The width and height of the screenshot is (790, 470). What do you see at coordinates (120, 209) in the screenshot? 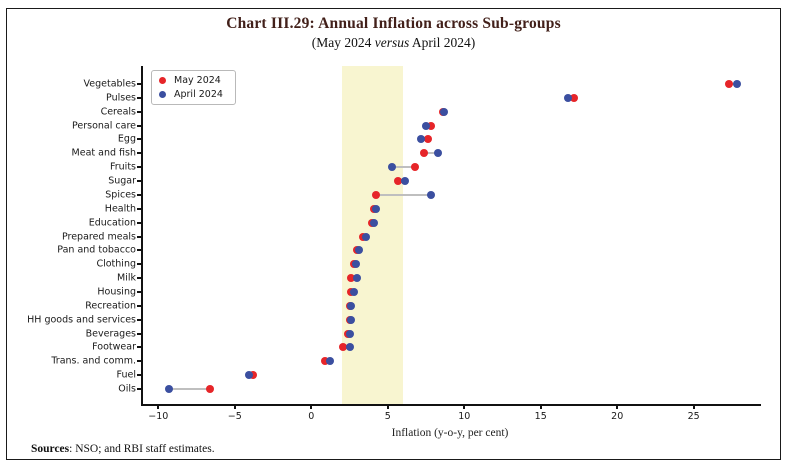
I see `category-label: Health` at bounding box center [120, 209].